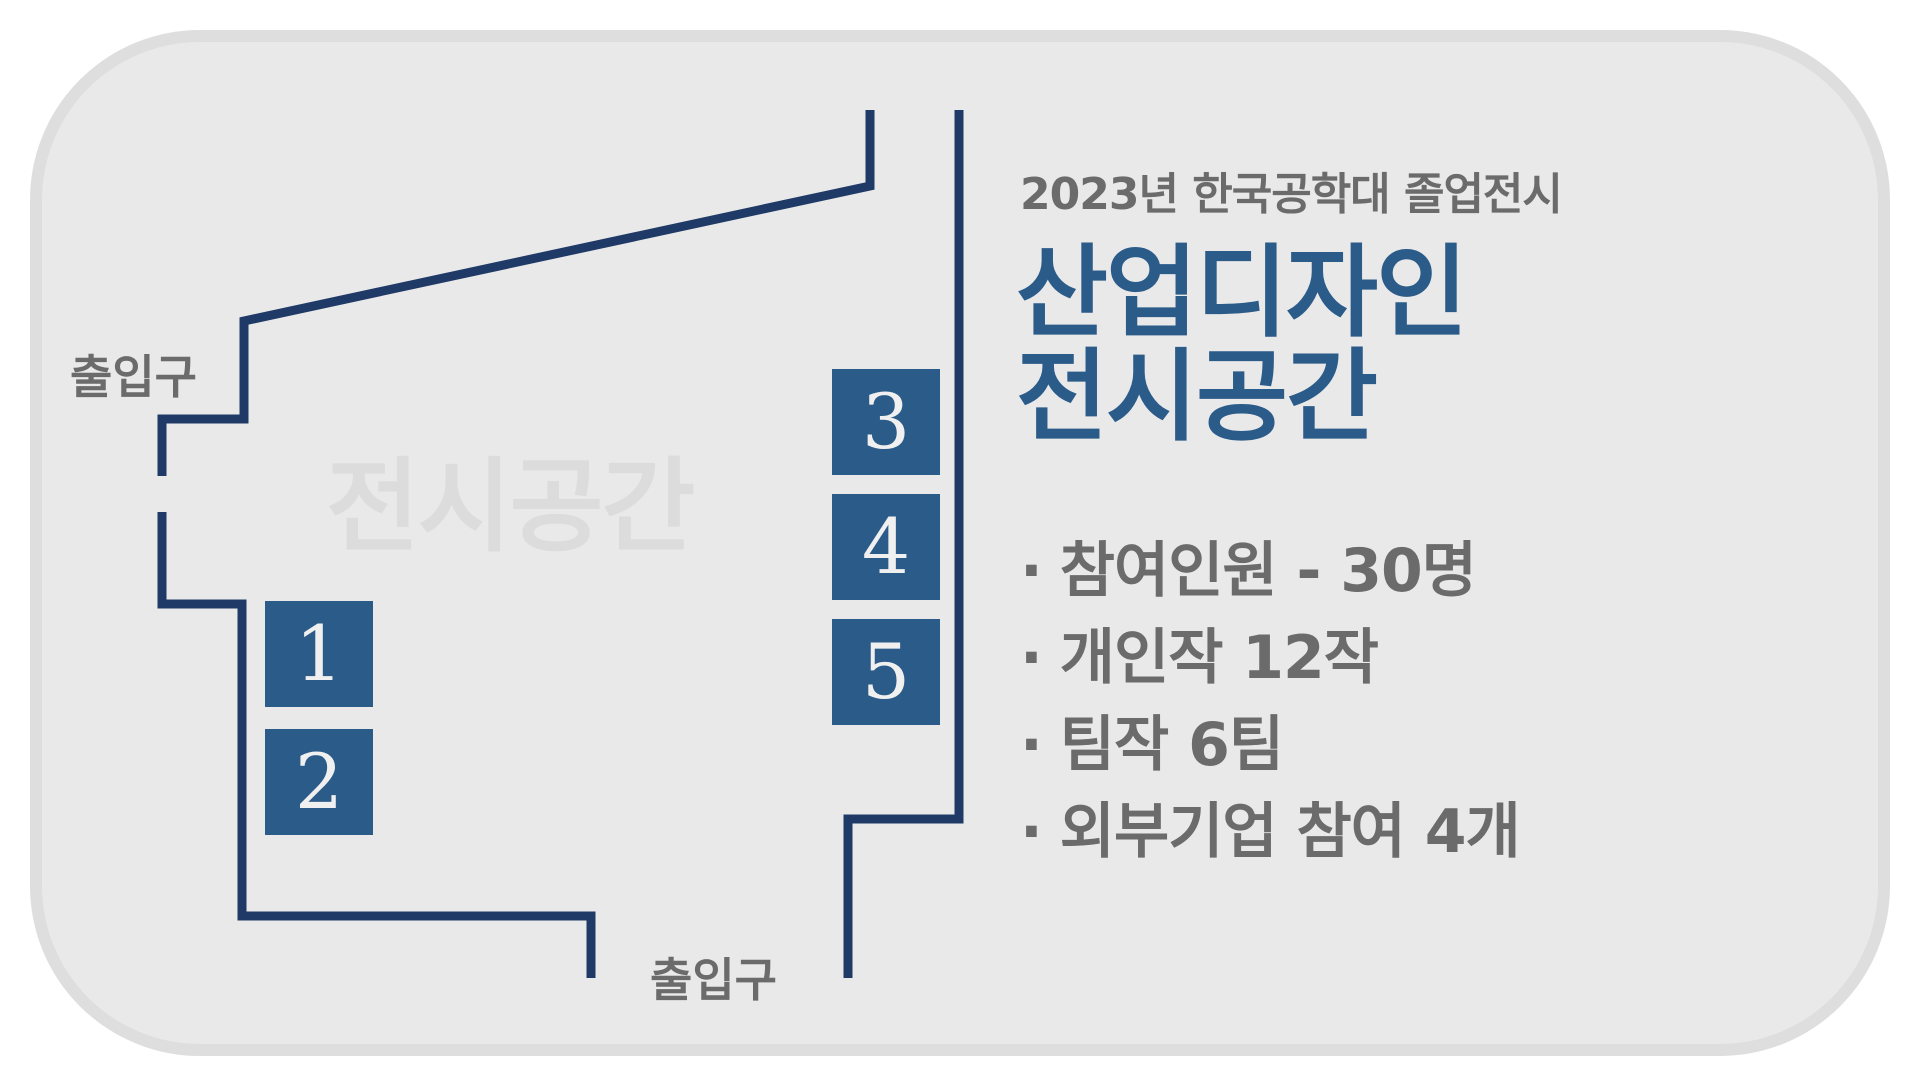 The width and height of the screenshot is (1920, 1090). What do you see at coordinates (886, 547) in the screenshot?
I see `booth-4: 4` at bounding box center [886, 547].